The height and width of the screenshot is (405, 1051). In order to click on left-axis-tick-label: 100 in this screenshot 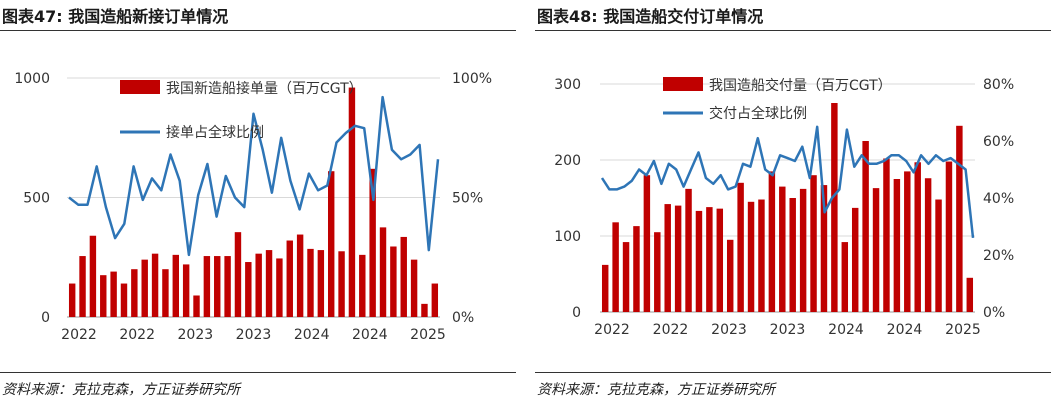, I will do `click(567, 237)`.